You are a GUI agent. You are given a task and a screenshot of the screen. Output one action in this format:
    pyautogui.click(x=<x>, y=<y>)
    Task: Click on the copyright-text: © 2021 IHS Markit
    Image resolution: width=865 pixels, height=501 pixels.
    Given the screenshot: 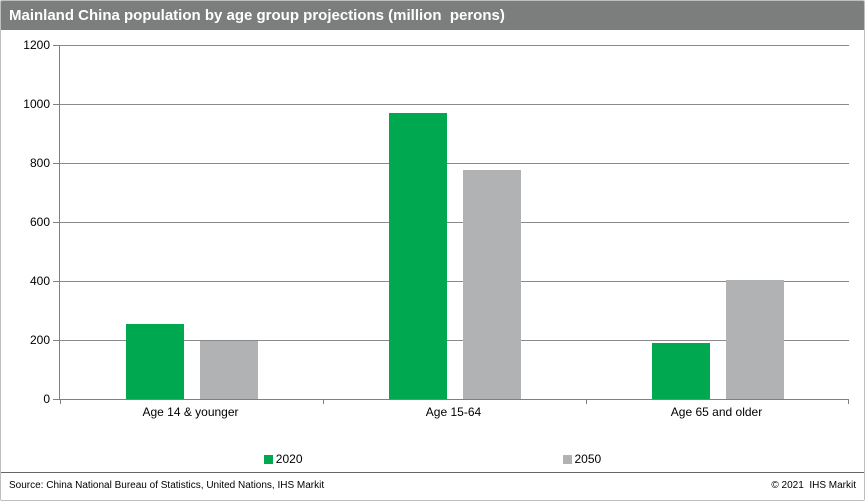 What is the action you would take?
    pyautogui.click(x=813, y=485)
    